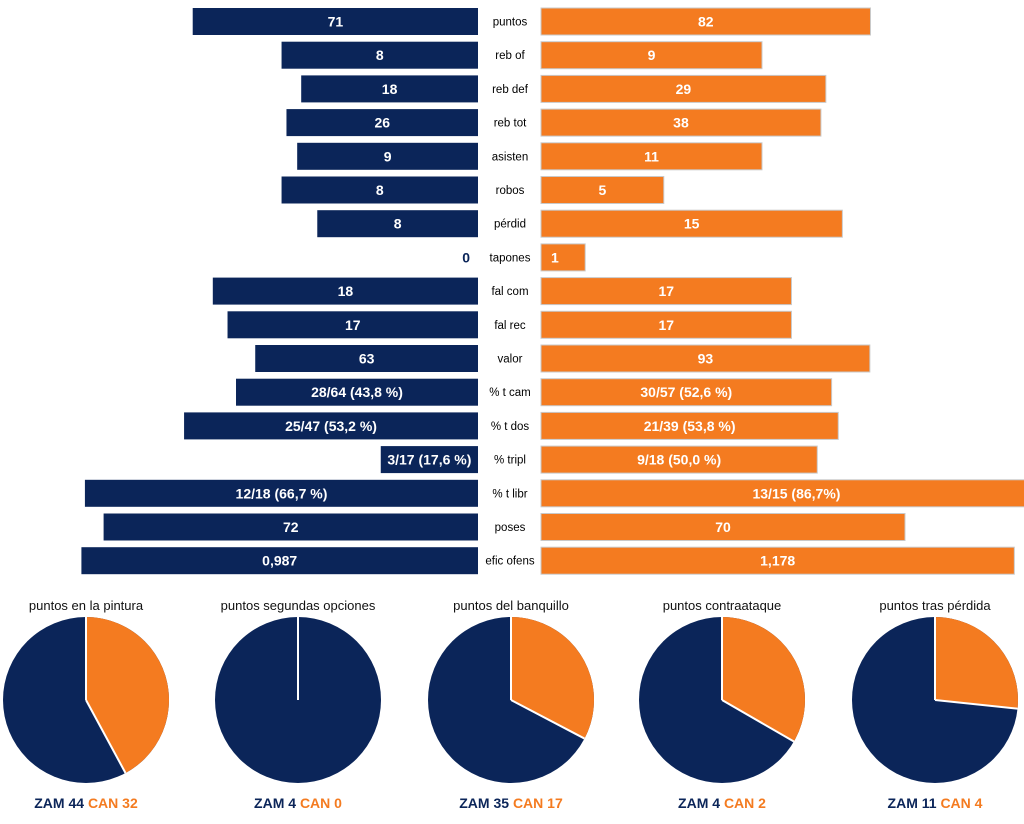 The image size is (1024, 824). I want to click on label-can-9: 17, so click(666, 325).